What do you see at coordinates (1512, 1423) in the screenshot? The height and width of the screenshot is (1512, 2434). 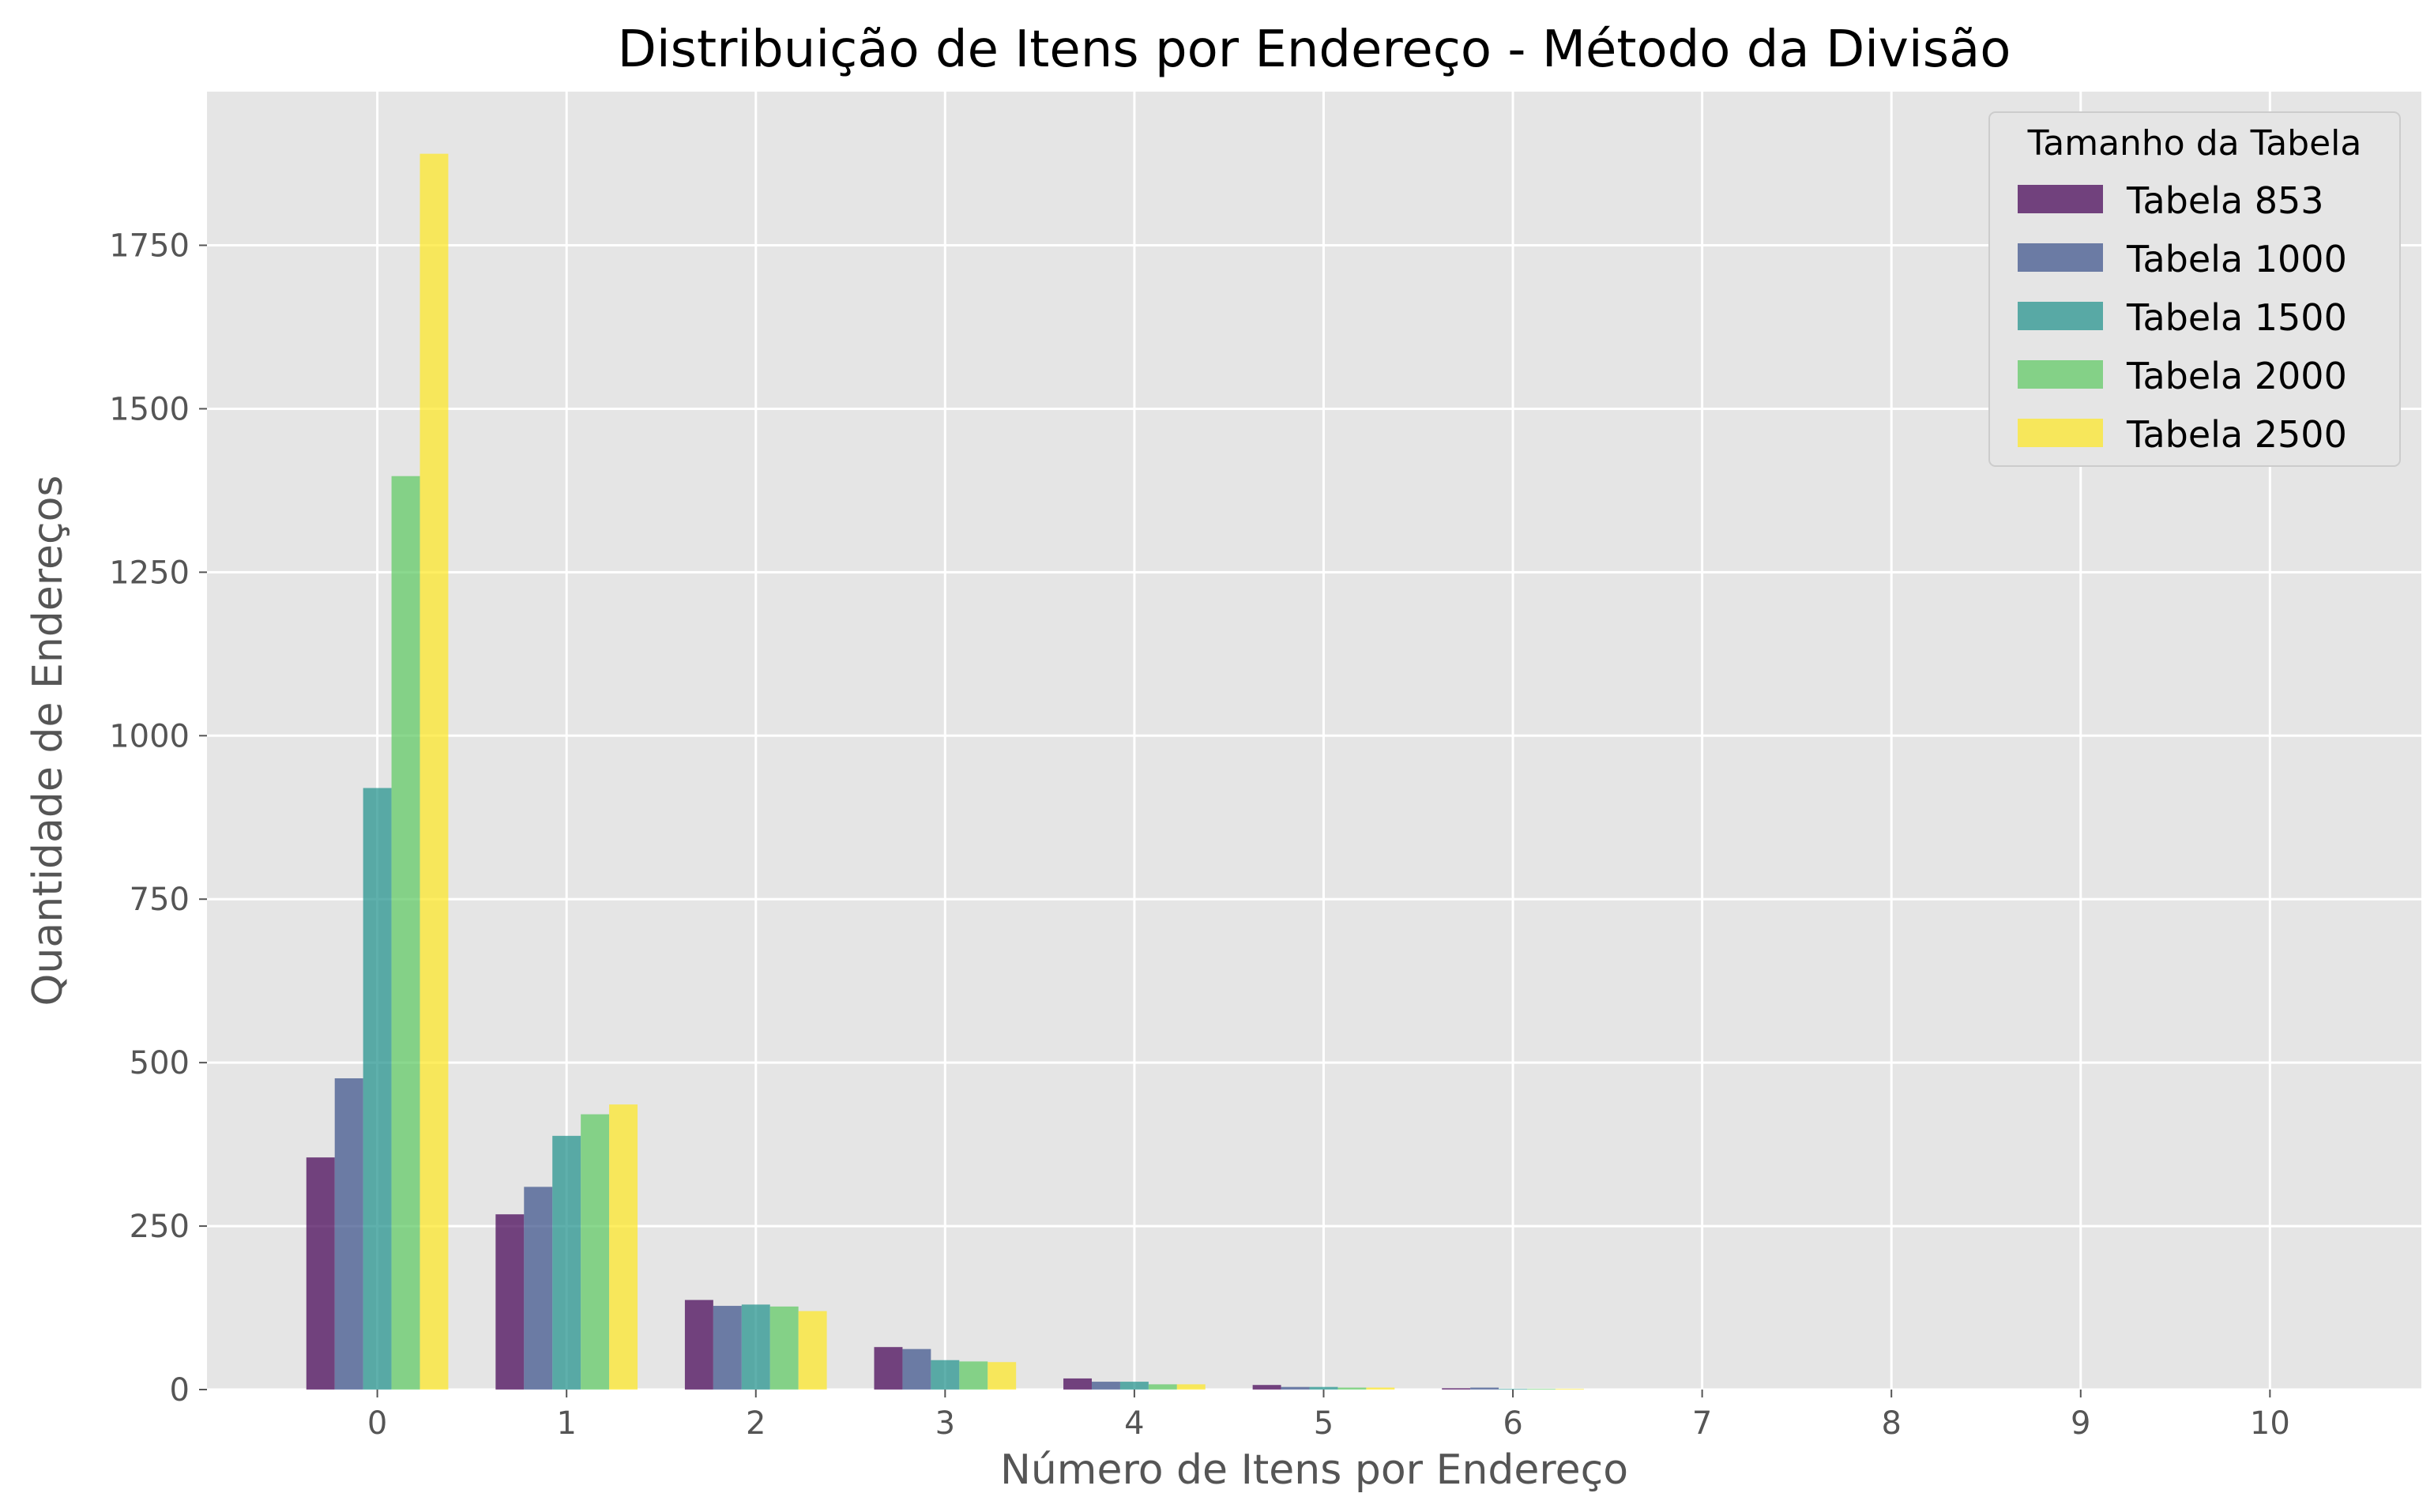 I see `x-tick-label: 6` at bounding box center [1512, 1423].